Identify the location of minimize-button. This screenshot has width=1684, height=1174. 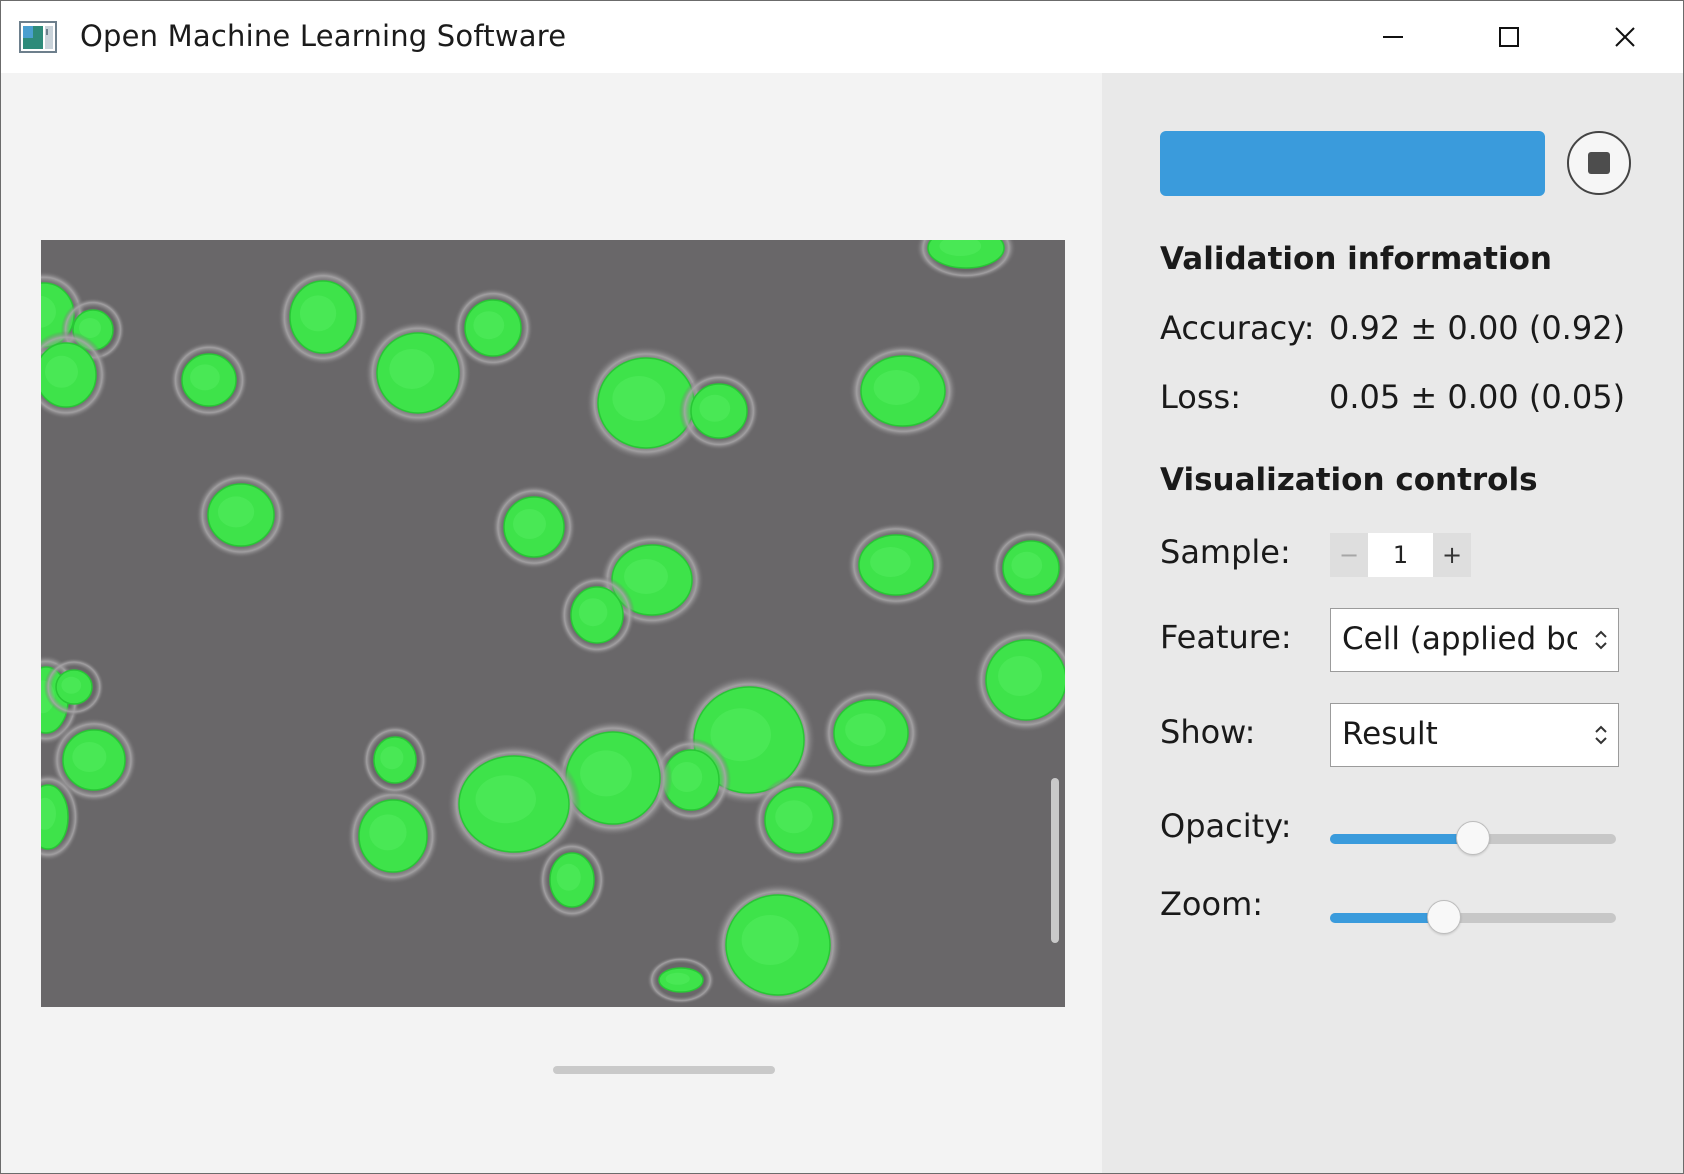
(1393, 37).